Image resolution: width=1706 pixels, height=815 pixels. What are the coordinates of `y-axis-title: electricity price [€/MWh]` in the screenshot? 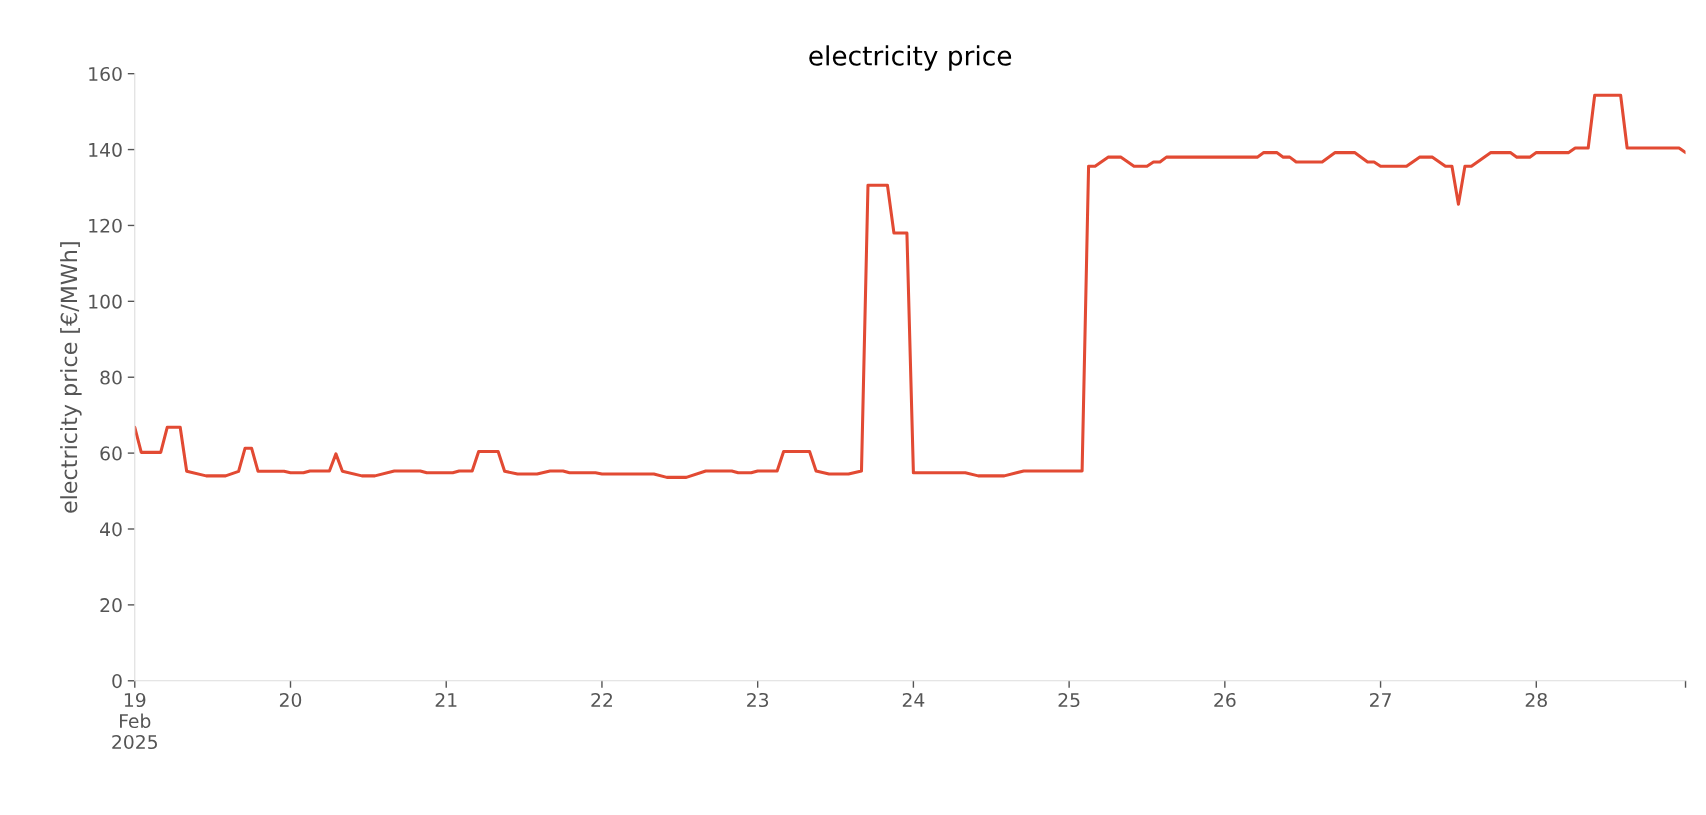 It's located at (71, 377).